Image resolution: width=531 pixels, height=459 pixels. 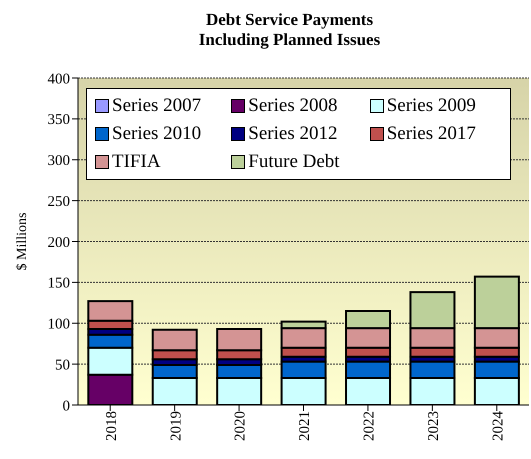 I want to click on y-tick-label: 350, so click(x=59, y=120).